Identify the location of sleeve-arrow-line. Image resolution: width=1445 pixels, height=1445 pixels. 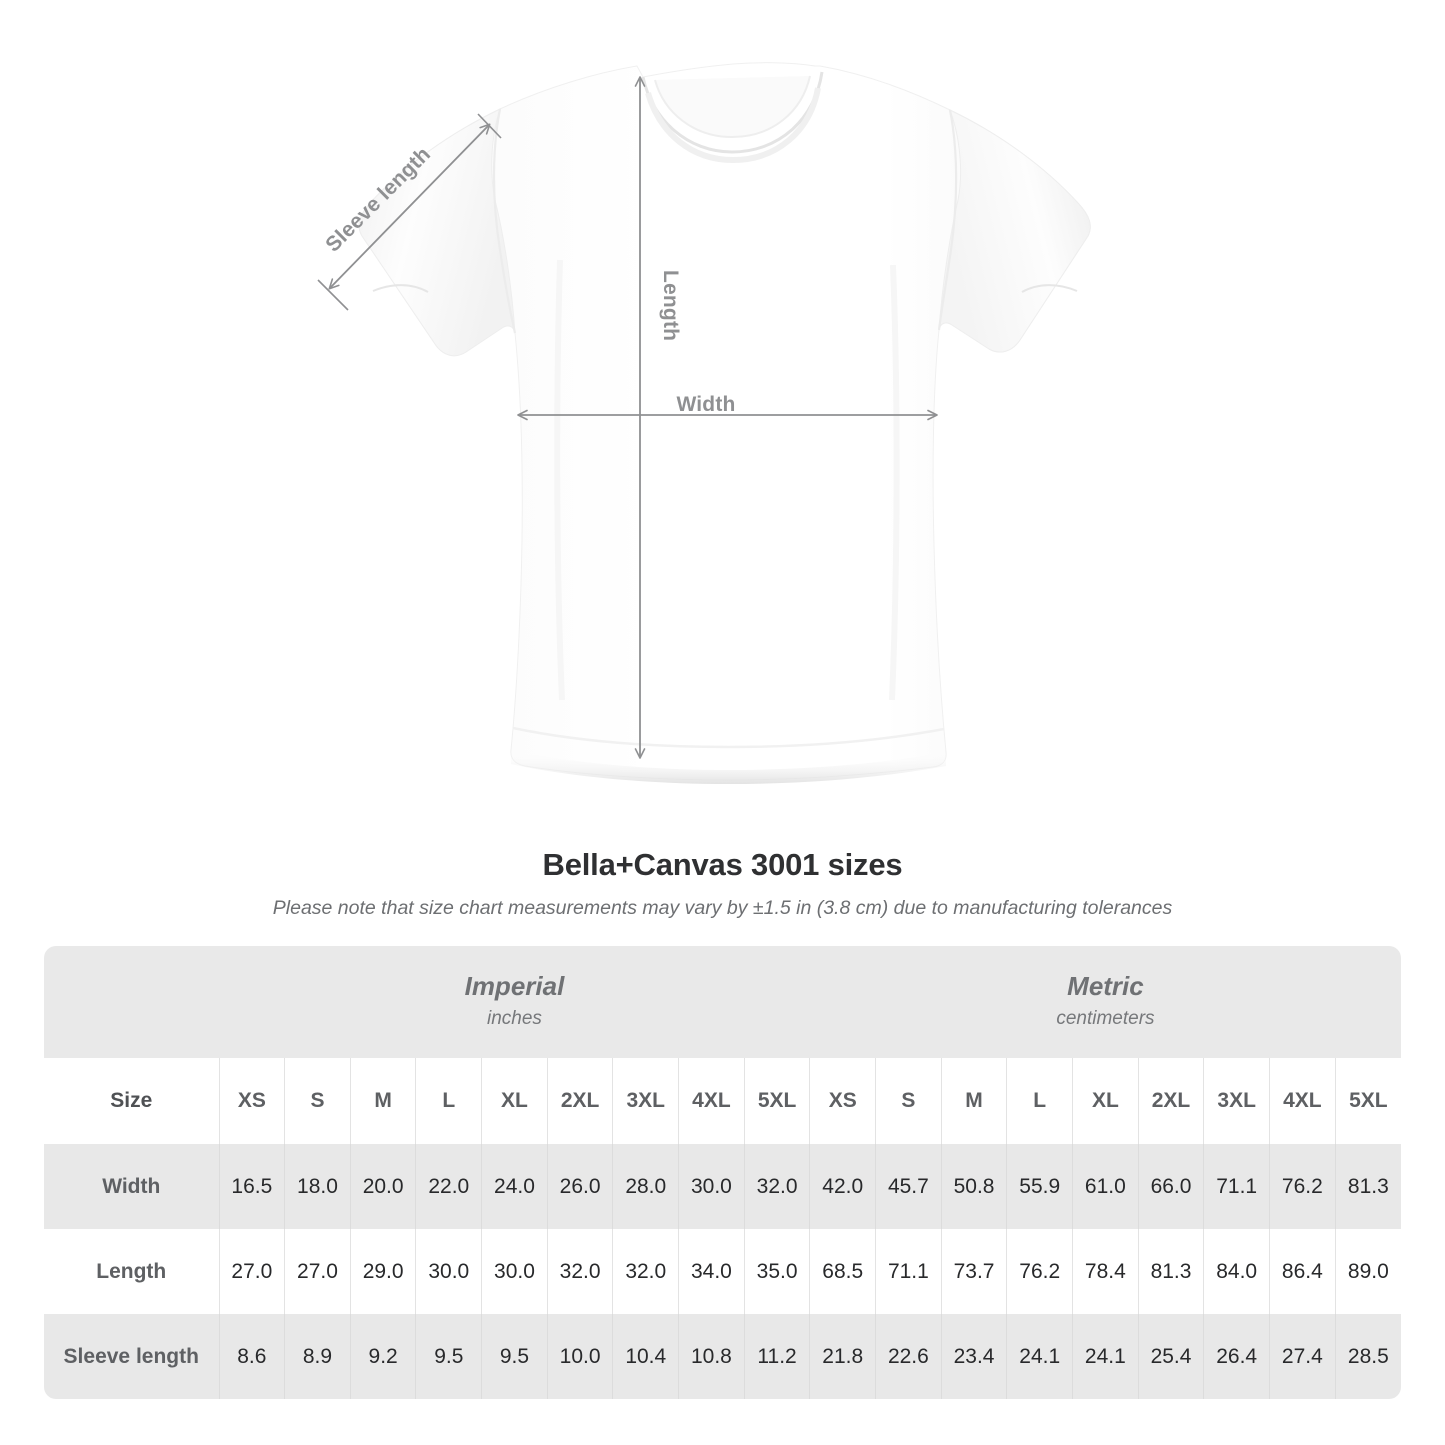
(409, 206).